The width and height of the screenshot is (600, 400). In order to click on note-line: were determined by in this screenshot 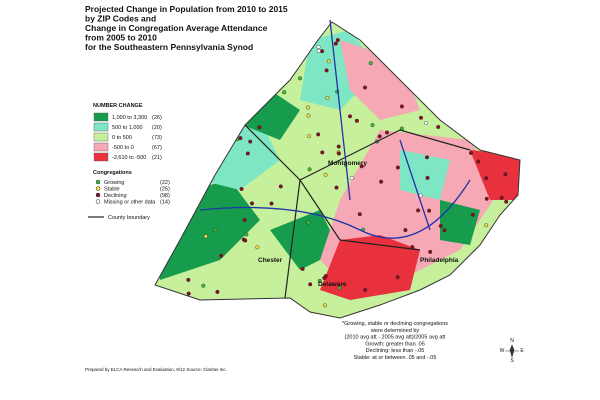, I will do `click(395, 331)`.